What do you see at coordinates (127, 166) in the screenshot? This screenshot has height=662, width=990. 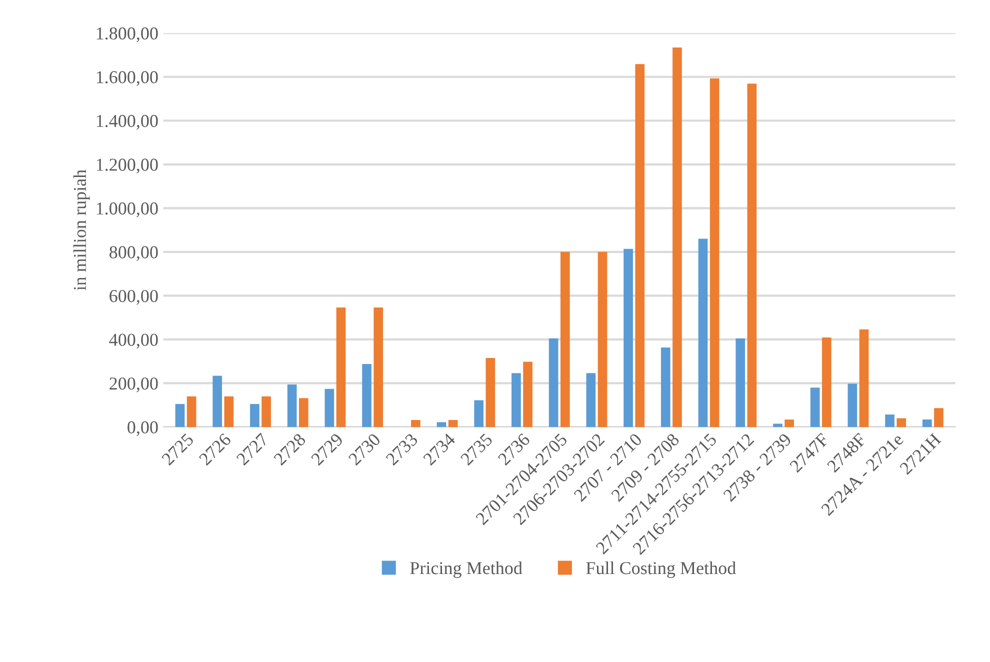 I see `y-tick-label: 1.200,00` at bounding box center [127, 166].